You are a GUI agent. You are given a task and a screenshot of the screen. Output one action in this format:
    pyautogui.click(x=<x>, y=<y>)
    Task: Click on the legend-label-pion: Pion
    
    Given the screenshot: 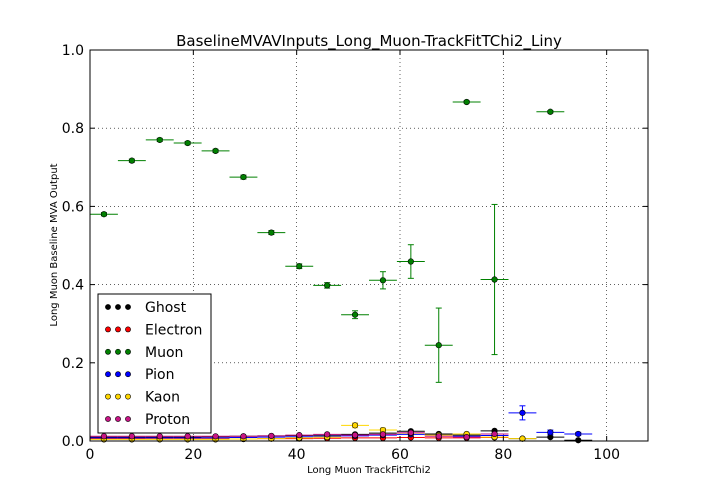 What is the action you would take?
    pyautogui.click(x=159, y=375)
    